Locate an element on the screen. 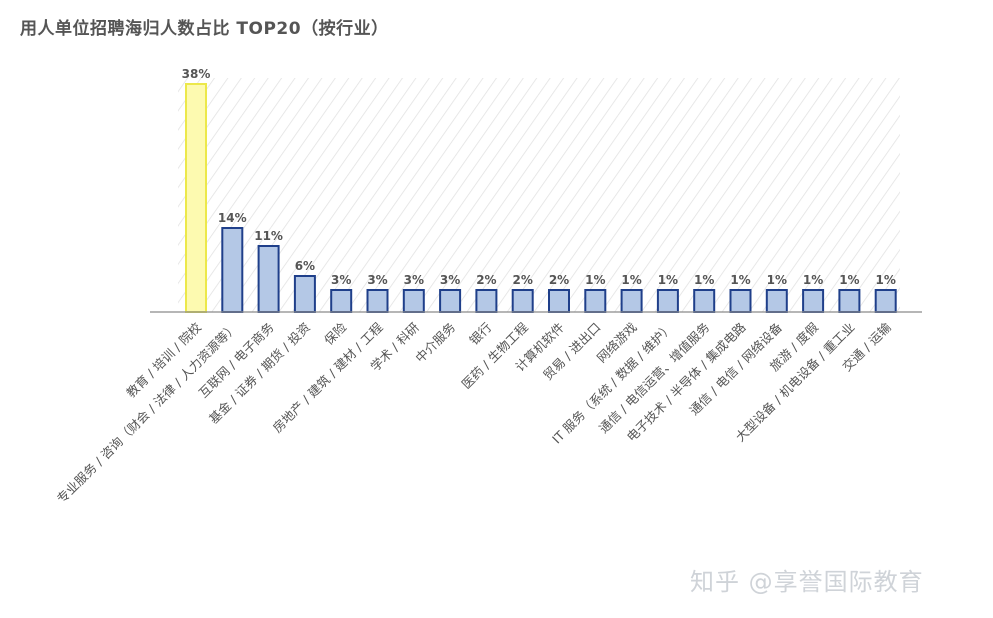 Image resolution: width=993 pixels, height=618 pixels. value-label-19: 1% is located at coordinates (849, 280).